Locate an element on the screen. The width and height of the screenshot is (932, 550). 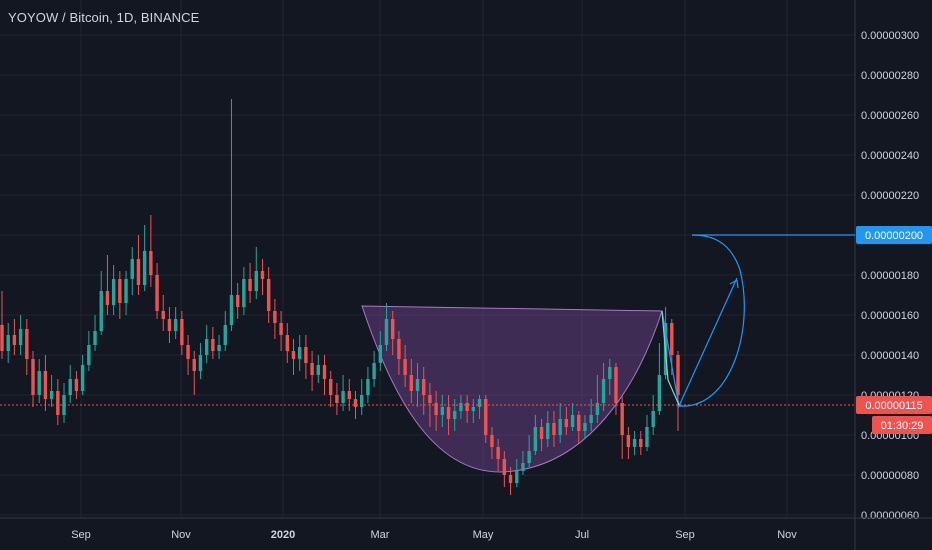
exchange-label: BINANCE is located at coordinates (170, 17).